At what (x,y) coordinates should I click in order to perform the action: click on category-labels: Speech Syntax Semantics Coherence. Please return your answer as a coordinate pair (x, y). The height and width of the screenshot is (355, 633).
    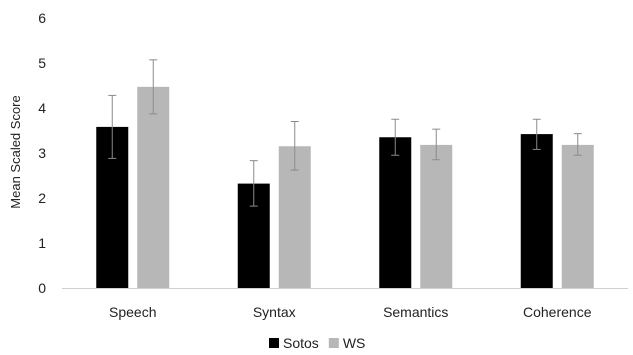
    Looking at the image, I should click on (350, 312).